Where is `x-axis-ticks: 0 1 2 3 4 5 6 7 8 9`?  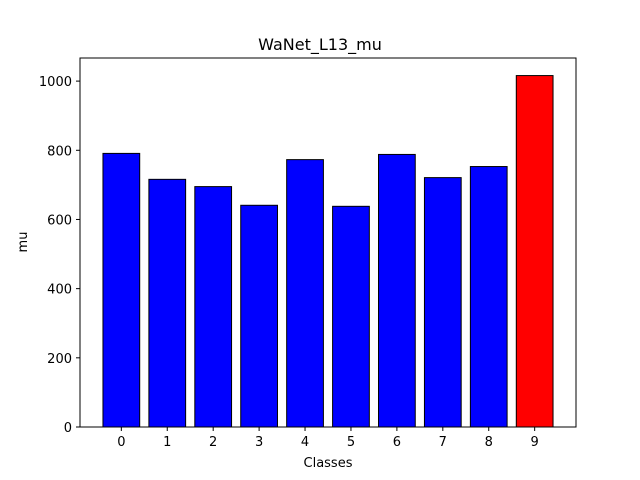 x-axis-ticks: 0 1 2 3 4 5 6 7 8 9 is located at coordinates (328, 438).